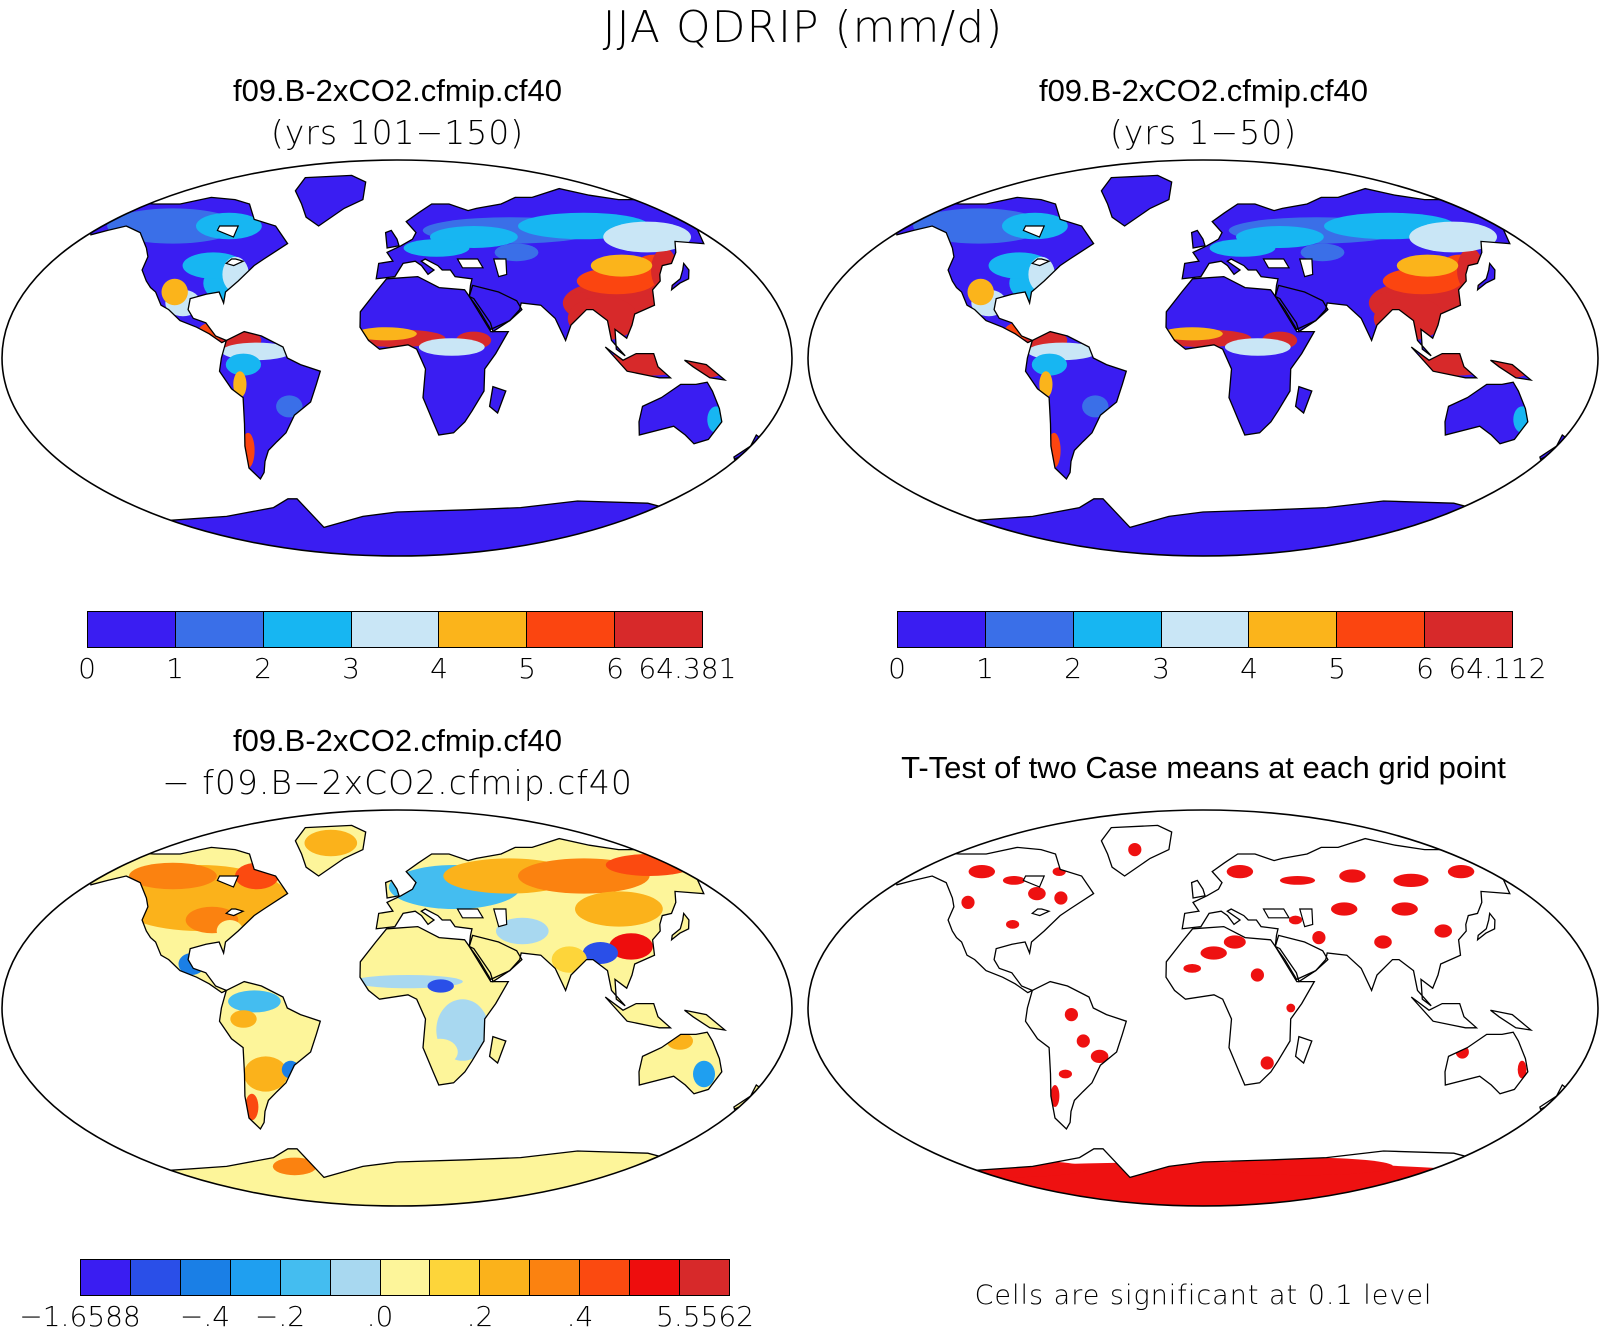  I want to click on land-antarctica, so click(397, 527).